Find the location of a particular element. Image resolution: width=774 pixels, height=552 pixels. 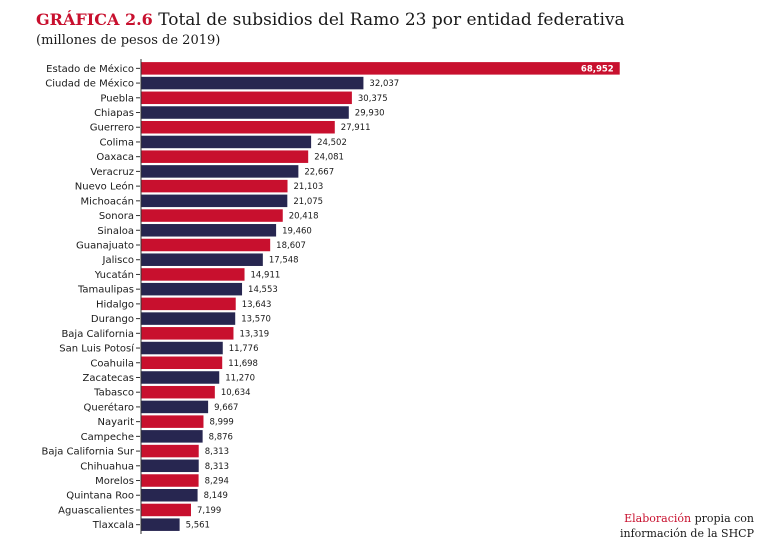

y-tick-label: Veracruz is located at coordinates (112, 172).